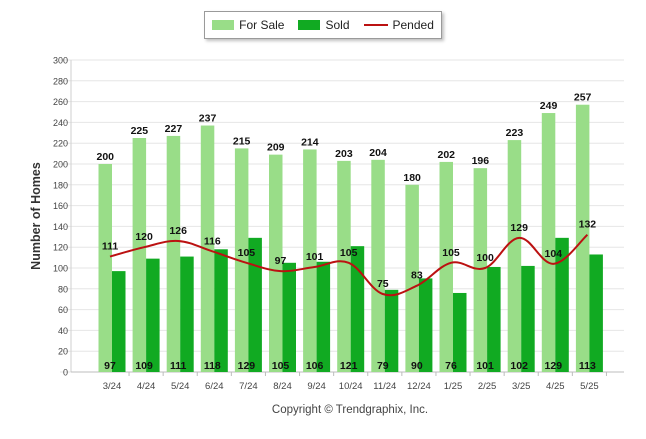 This screenshot has height=439, width=646. Describe the element at coordinates (521, 386) in the screenshot. I see `x-tick-label: 3/25` at that location.